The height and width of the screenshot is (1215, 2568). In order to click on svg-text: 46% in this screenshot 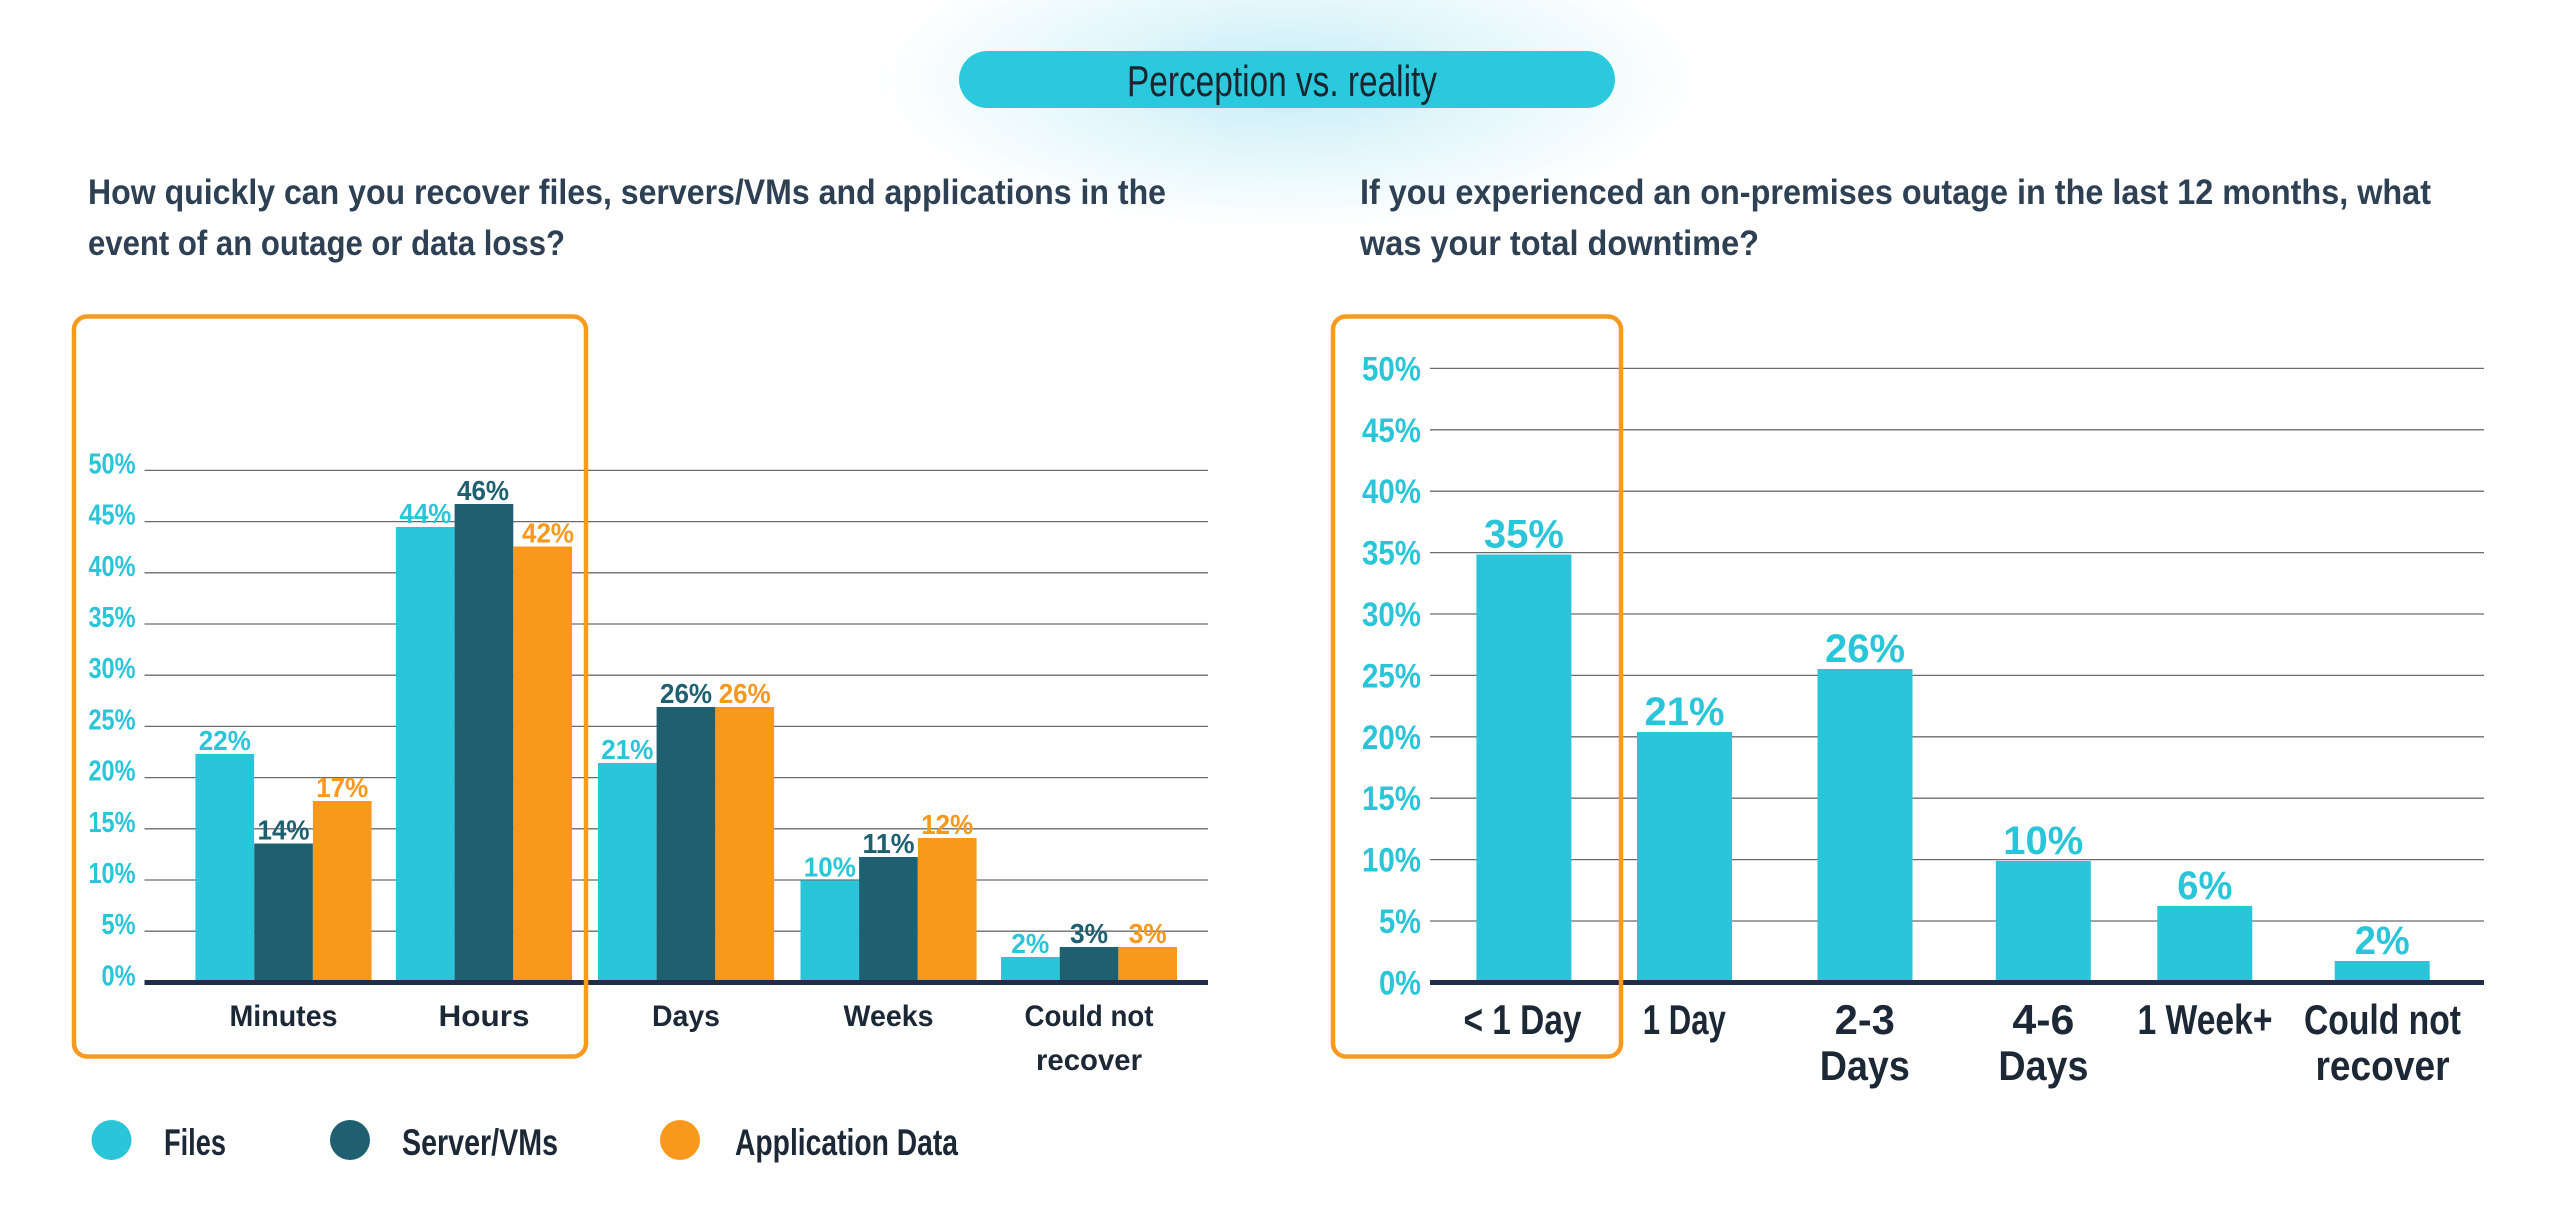, I will do `click(483, 490)`.